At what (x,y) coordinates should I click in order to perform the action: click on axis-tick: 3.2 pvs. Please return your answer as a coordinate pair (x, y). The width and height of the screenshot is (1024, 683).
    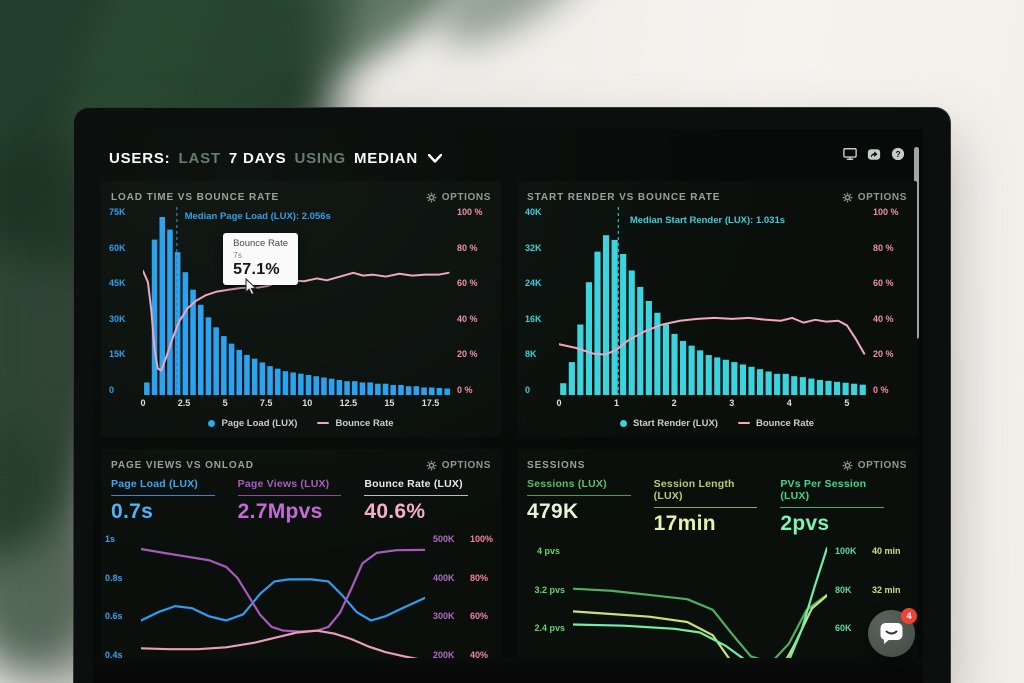
    Looking at the image, I should click on (549, 589).